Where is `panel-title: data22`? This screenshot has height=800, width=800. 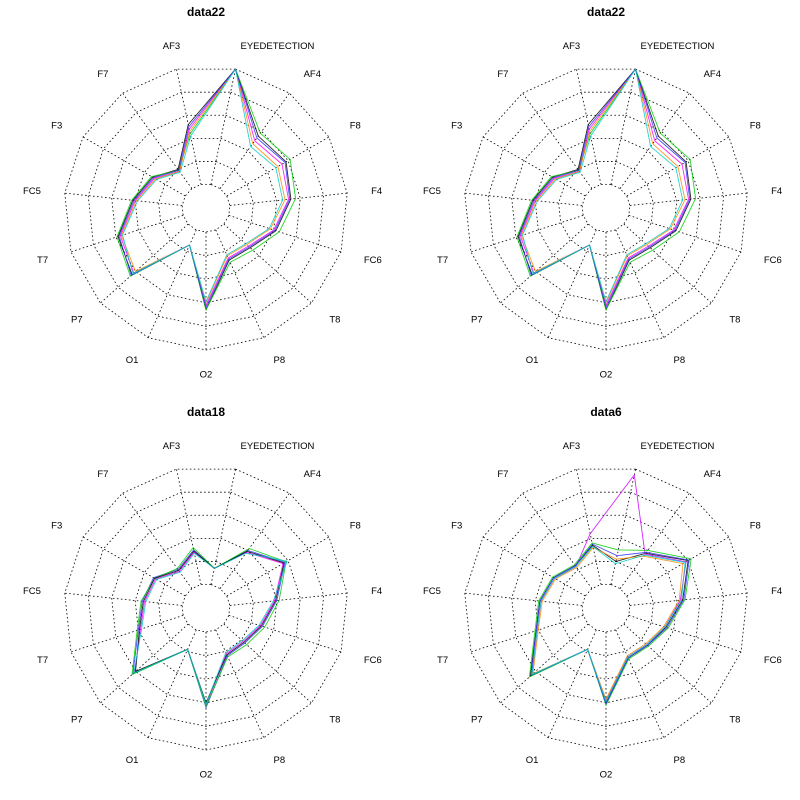 panel-title: data22 is located at coordinates (606, 12).